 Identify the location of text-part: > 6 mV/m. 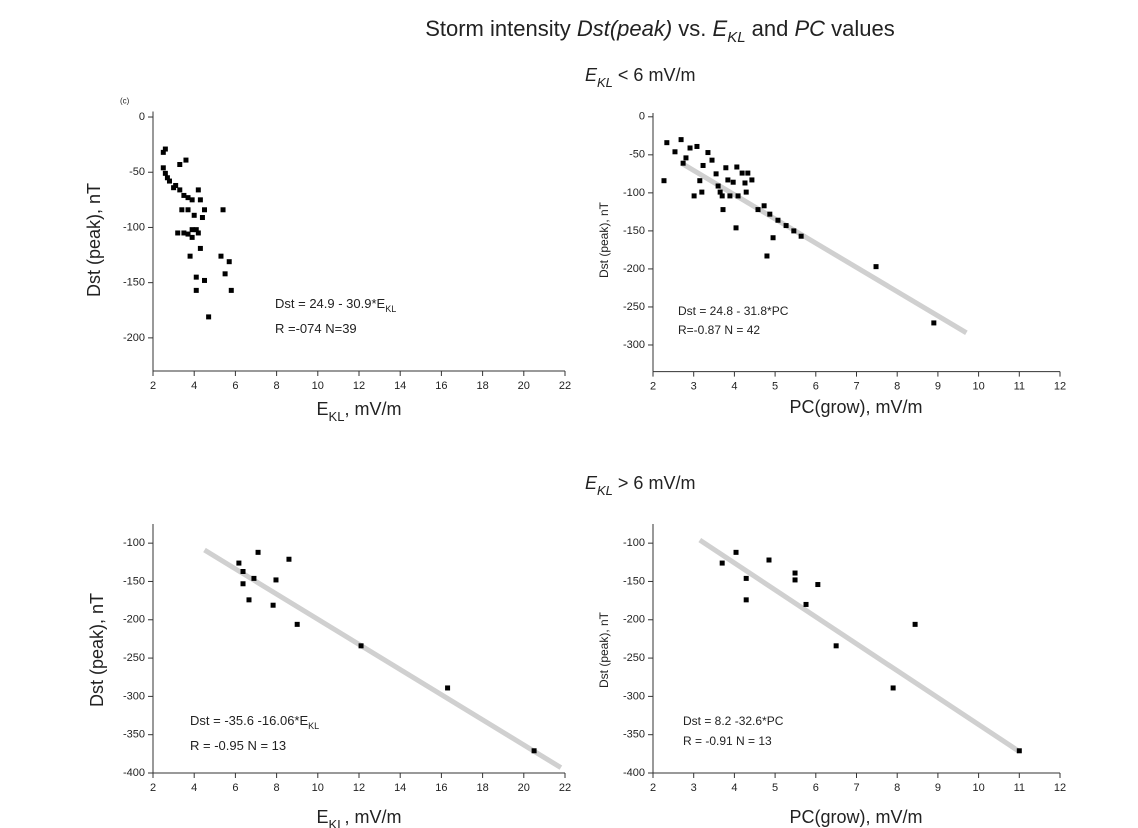
(654, 483).